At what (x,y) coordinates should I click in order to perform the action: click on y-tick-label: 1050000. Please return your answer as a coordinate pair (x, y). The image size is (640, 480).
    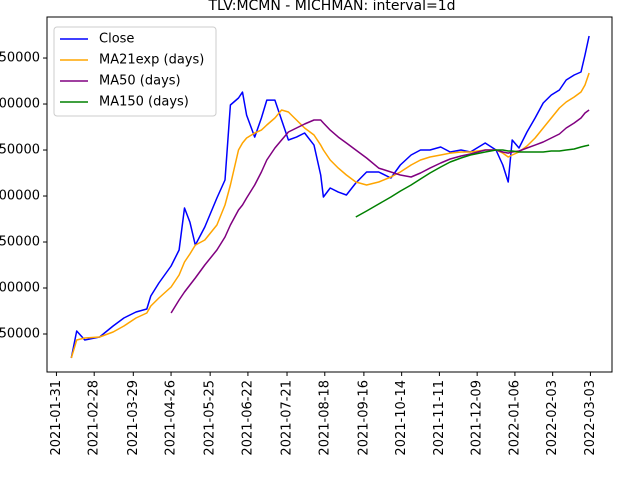
    Looking at the image, I should click on (20, 334).